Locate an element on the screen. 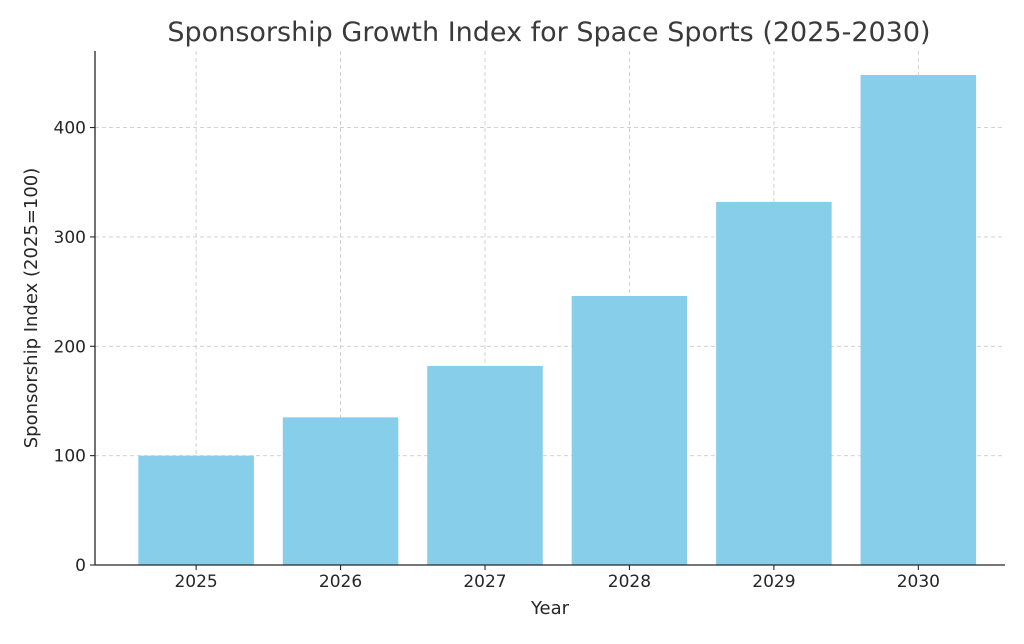  x-tick-label: 2026 is located at coordinates (340, 582).